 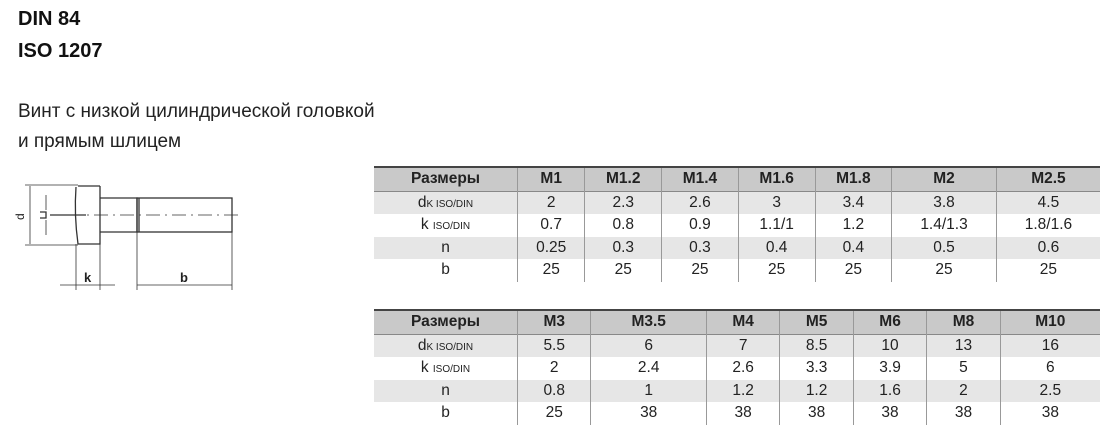 What do you see at coordinates (184, 277) in the screenshot?
I see `label-b: b` at bounding box center [184, 277].